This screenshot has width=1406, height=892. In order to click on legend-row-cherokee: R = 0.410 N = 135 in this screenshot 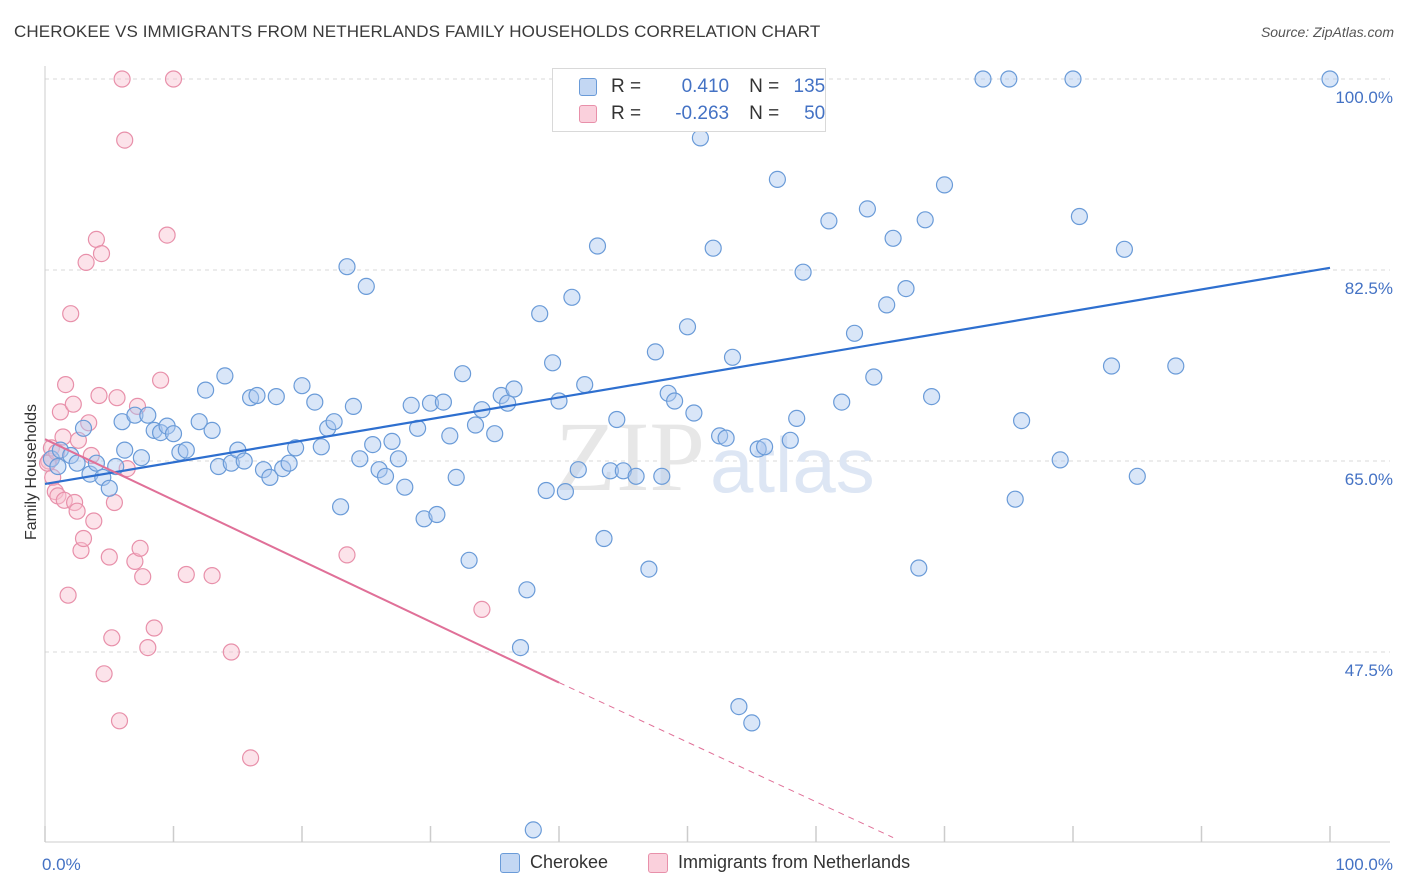, I will do `click(689, 87)`.